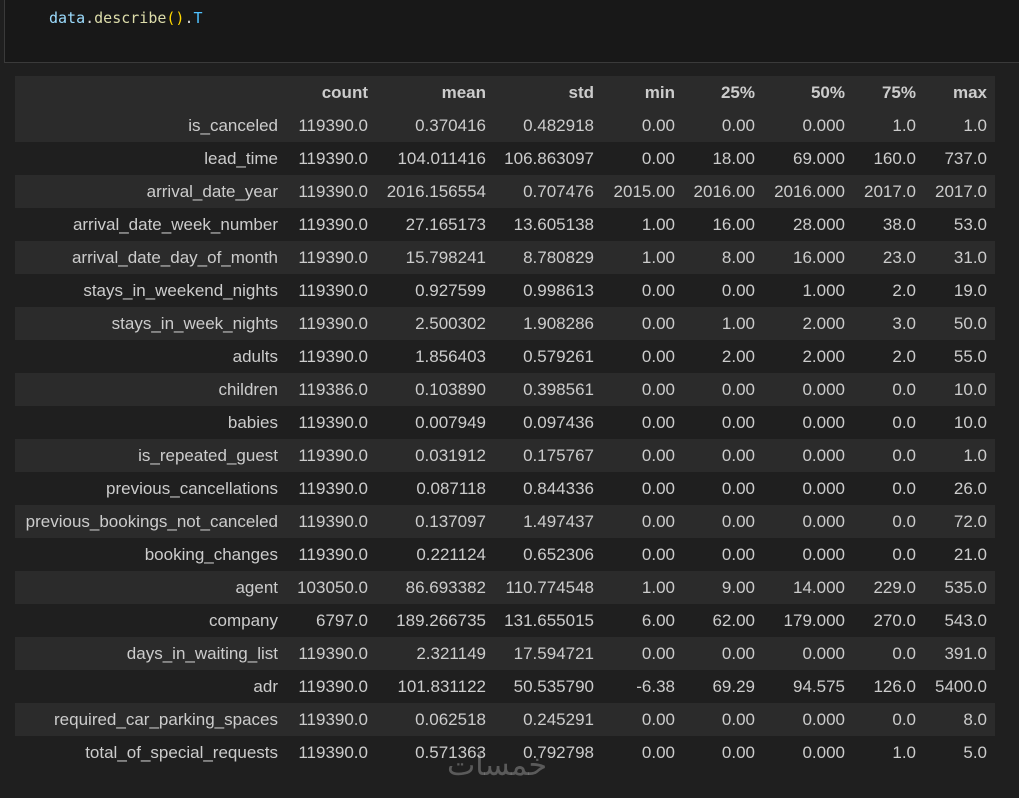 Image resolution: width=1019 pixels, height=798 pixels. Describe the element at coordinates (344, 92) in the screenshot. I see `column-header: count` at that location.